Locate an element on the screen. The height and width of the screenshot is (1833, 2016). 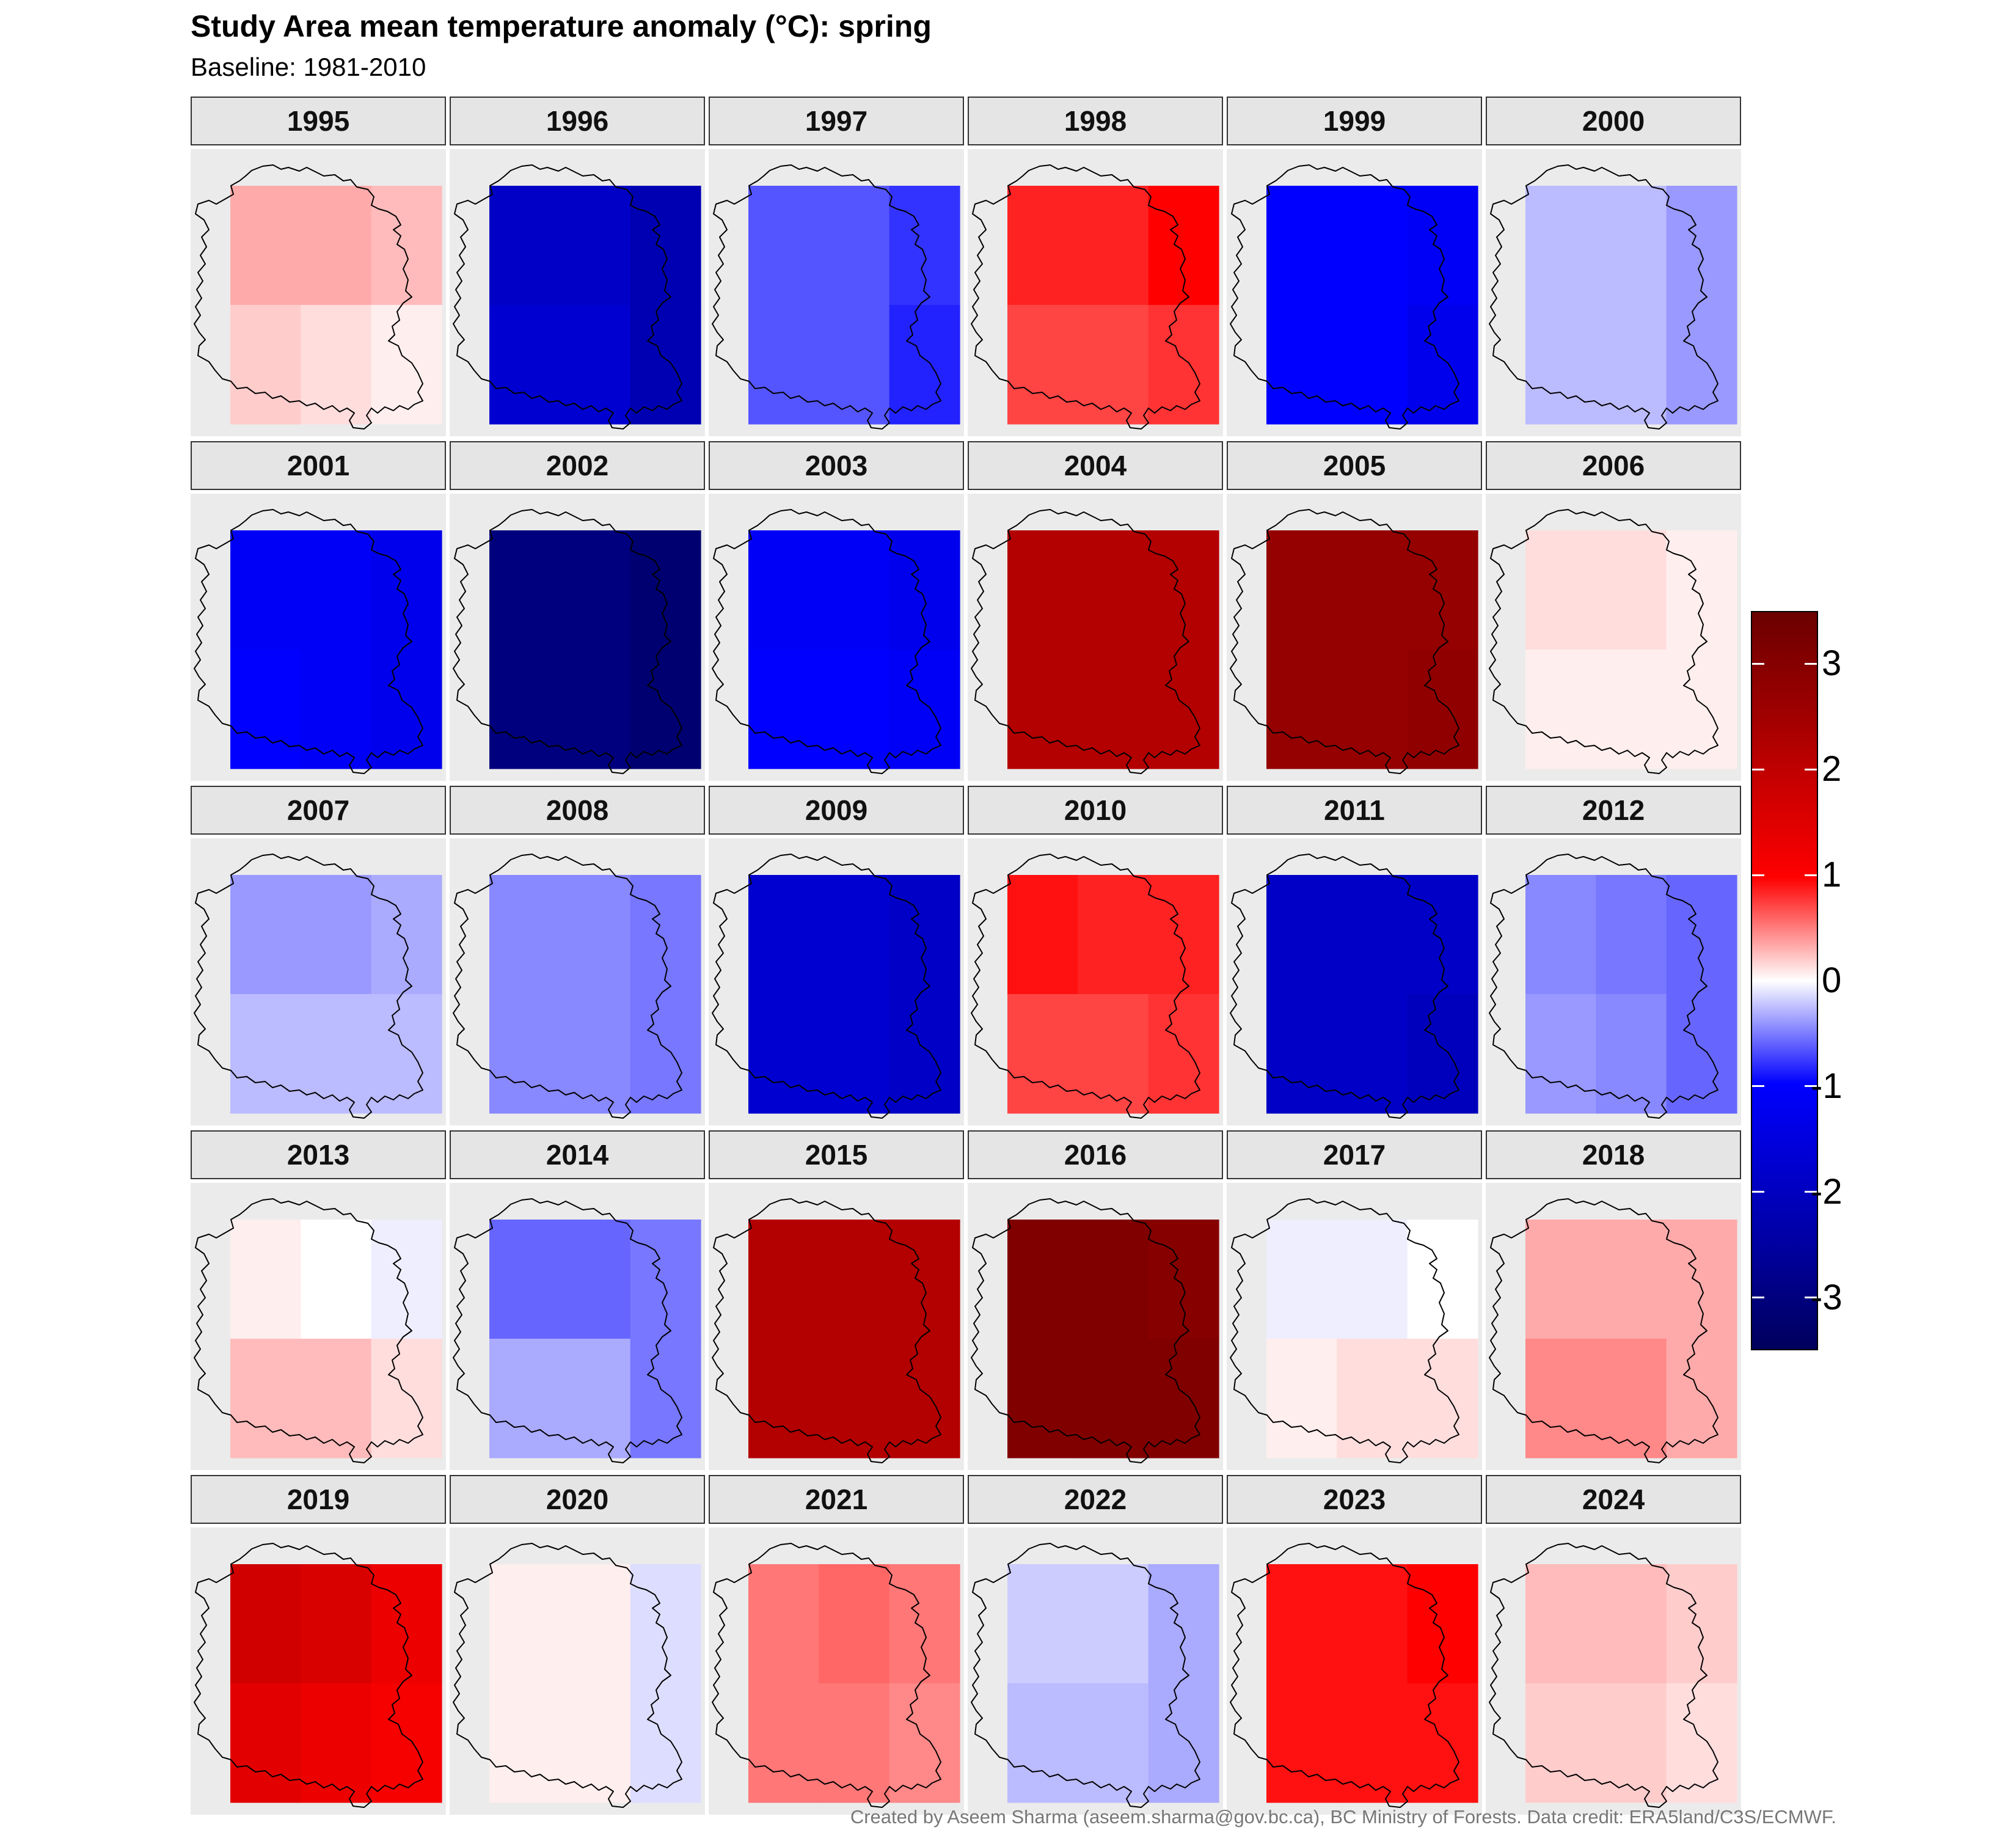
facet-panel-2015: 2015 is located at coordinates (836, 1300).